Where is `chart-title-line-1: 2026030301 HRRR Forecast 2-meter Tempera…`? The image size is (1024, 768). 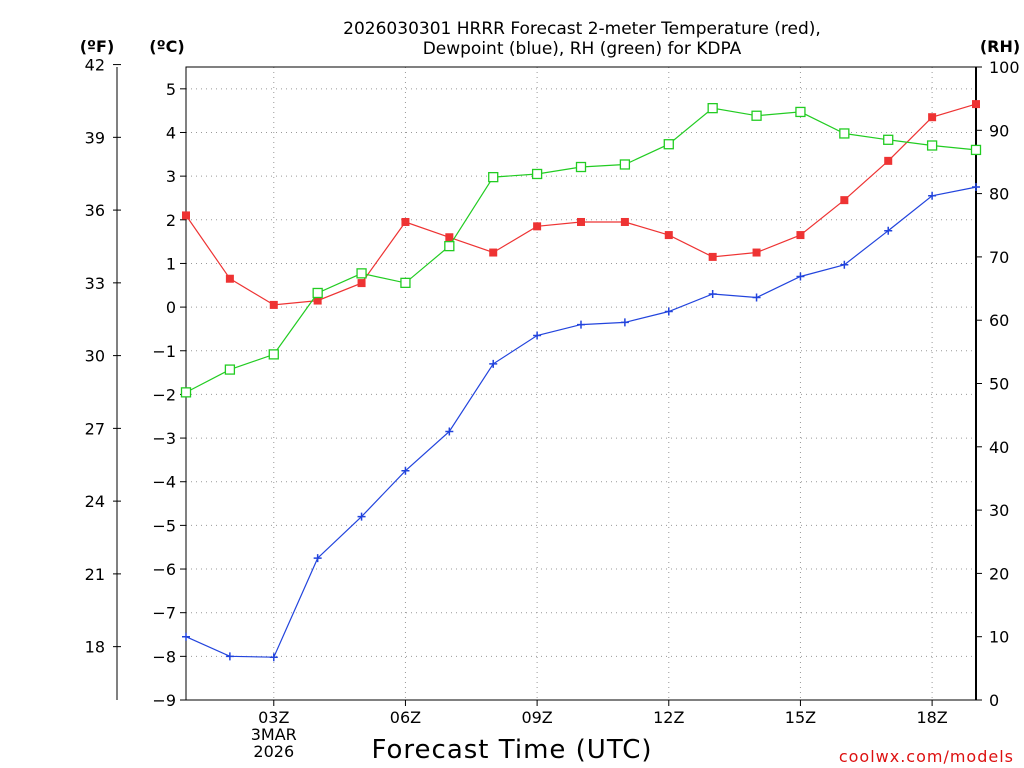
chart-title-line-1: 2026030301 HRRR Forecast 2-meter Tempera… is located at coordinates (582, 29).